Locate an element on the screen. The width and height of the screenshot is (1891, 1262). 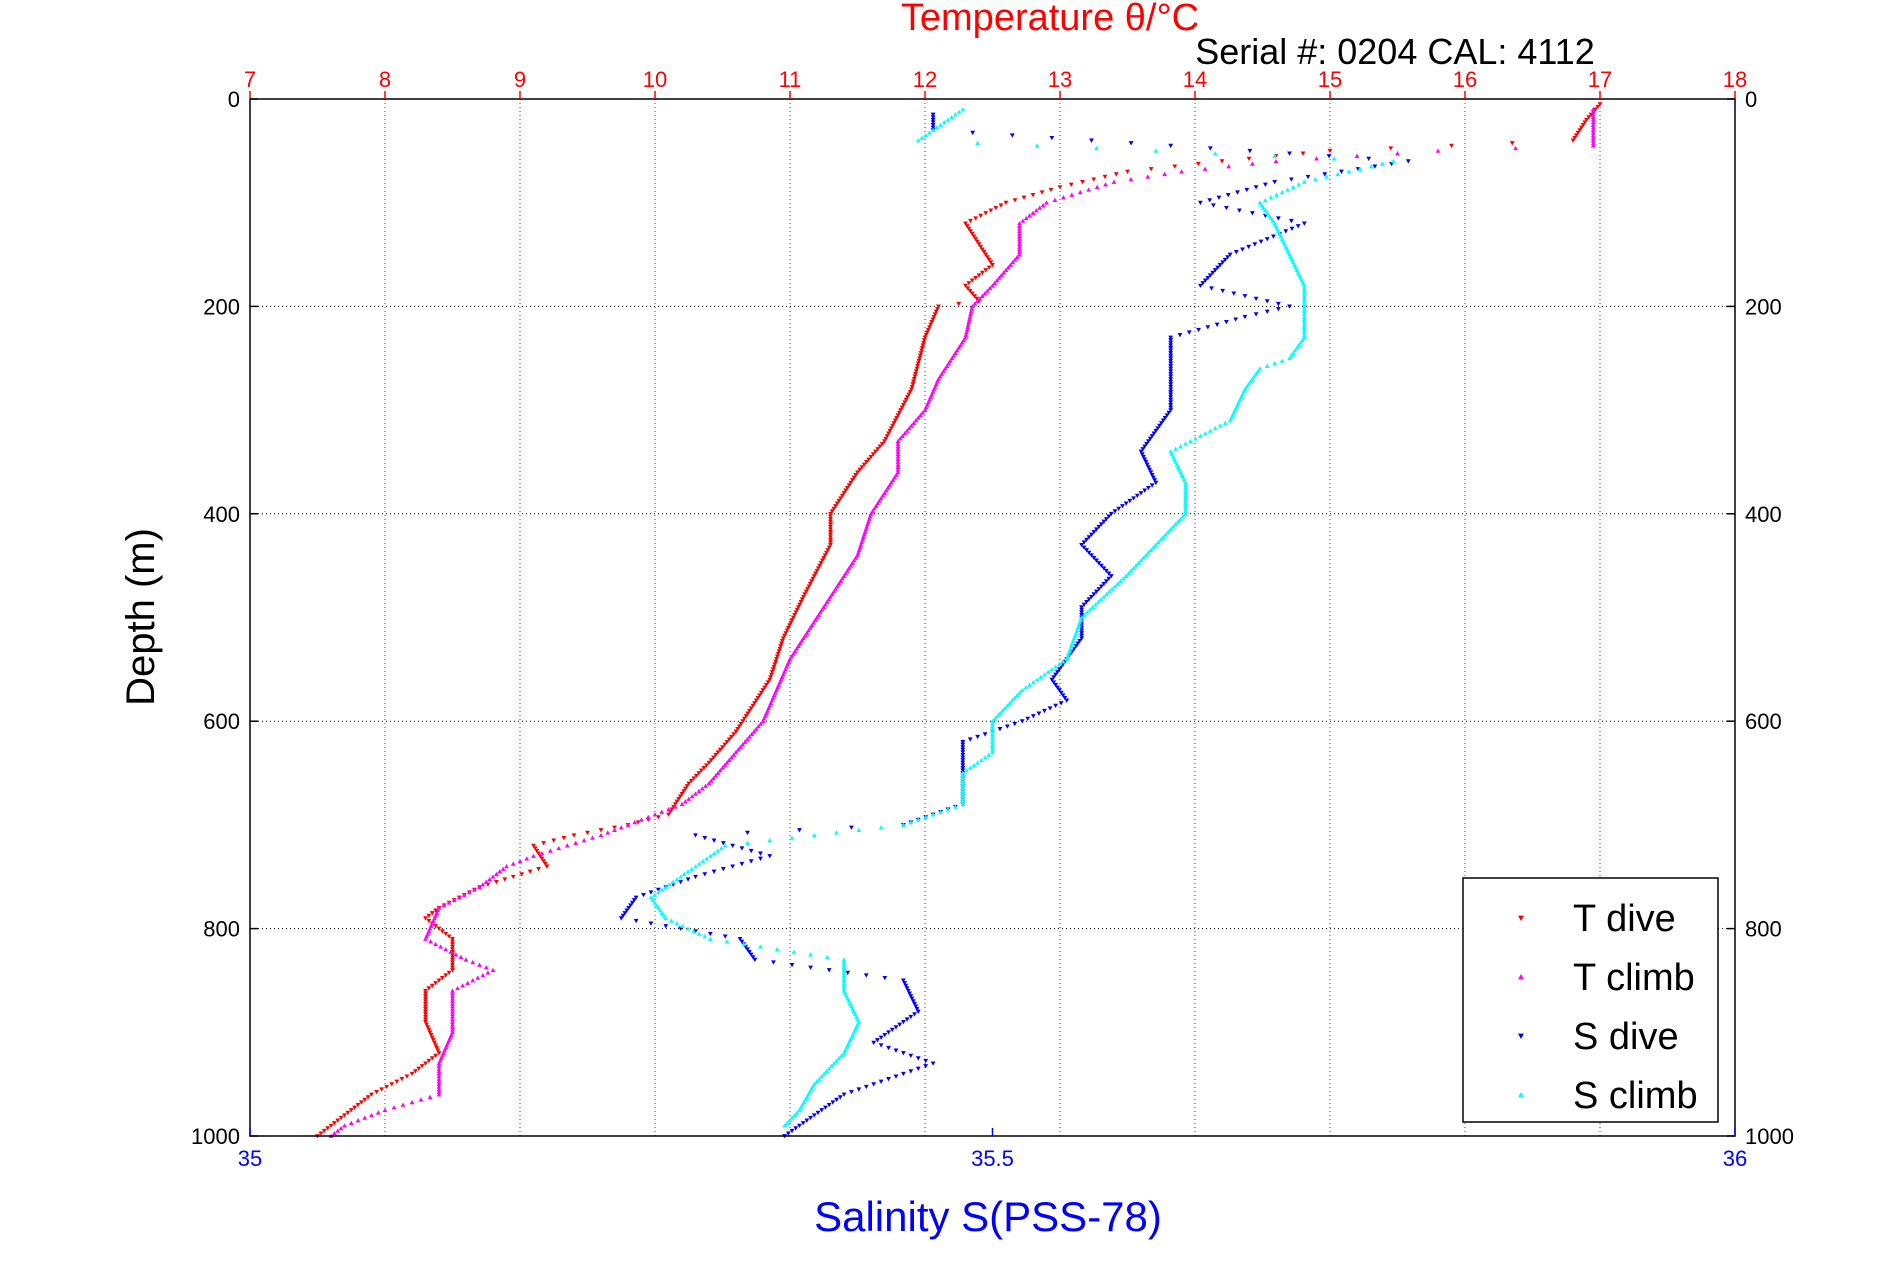
legend-label: S dive is located at coordinates (1626, 1037).